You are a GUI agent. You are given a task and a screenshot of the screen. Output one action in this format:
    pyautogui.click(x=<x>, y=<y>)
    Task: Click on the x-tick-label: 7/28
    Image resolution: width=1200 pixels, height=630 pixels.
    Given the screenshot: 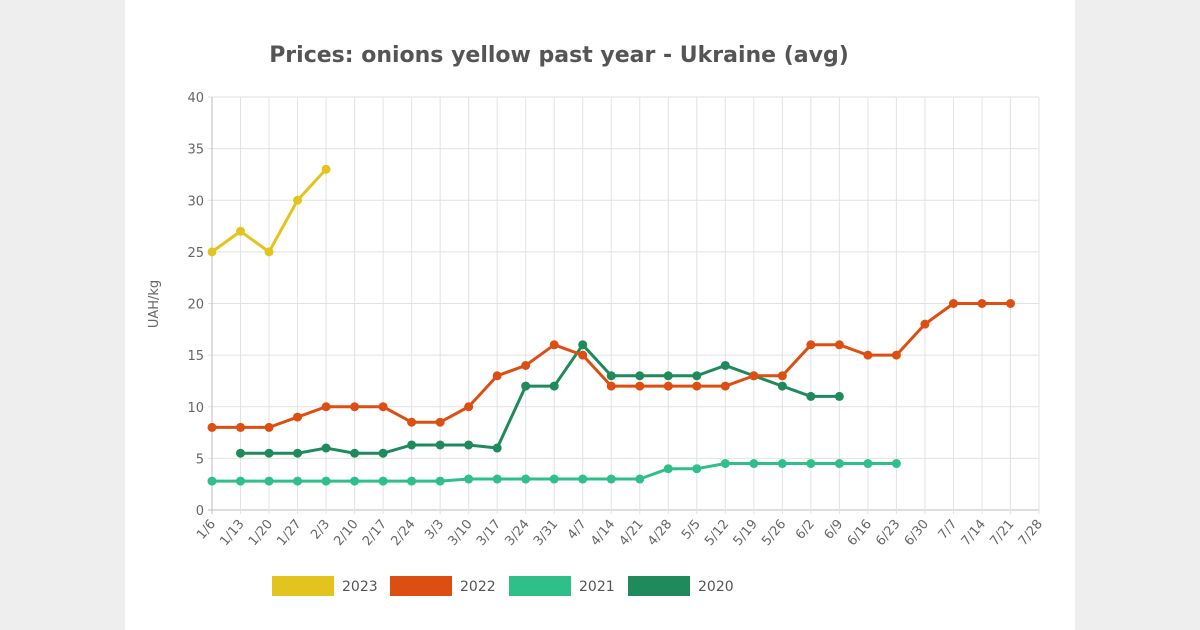 What is the action you would take?
    pyautogui.click(x=1031, y=533)
    